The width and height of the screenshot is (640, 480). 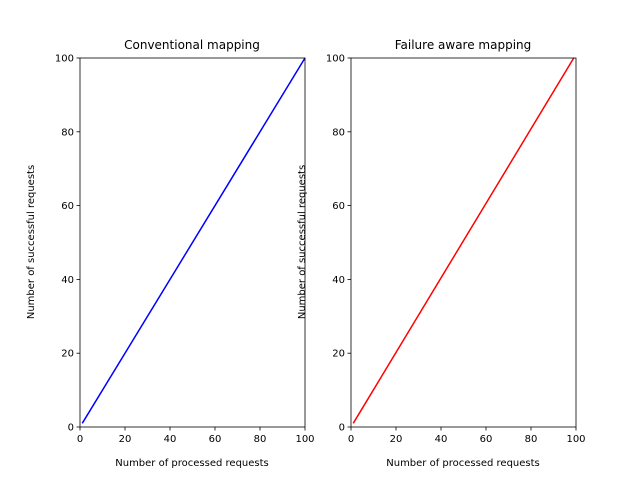 I want to click on chart-title: Conventional mapping, so click(x=192, y=45).